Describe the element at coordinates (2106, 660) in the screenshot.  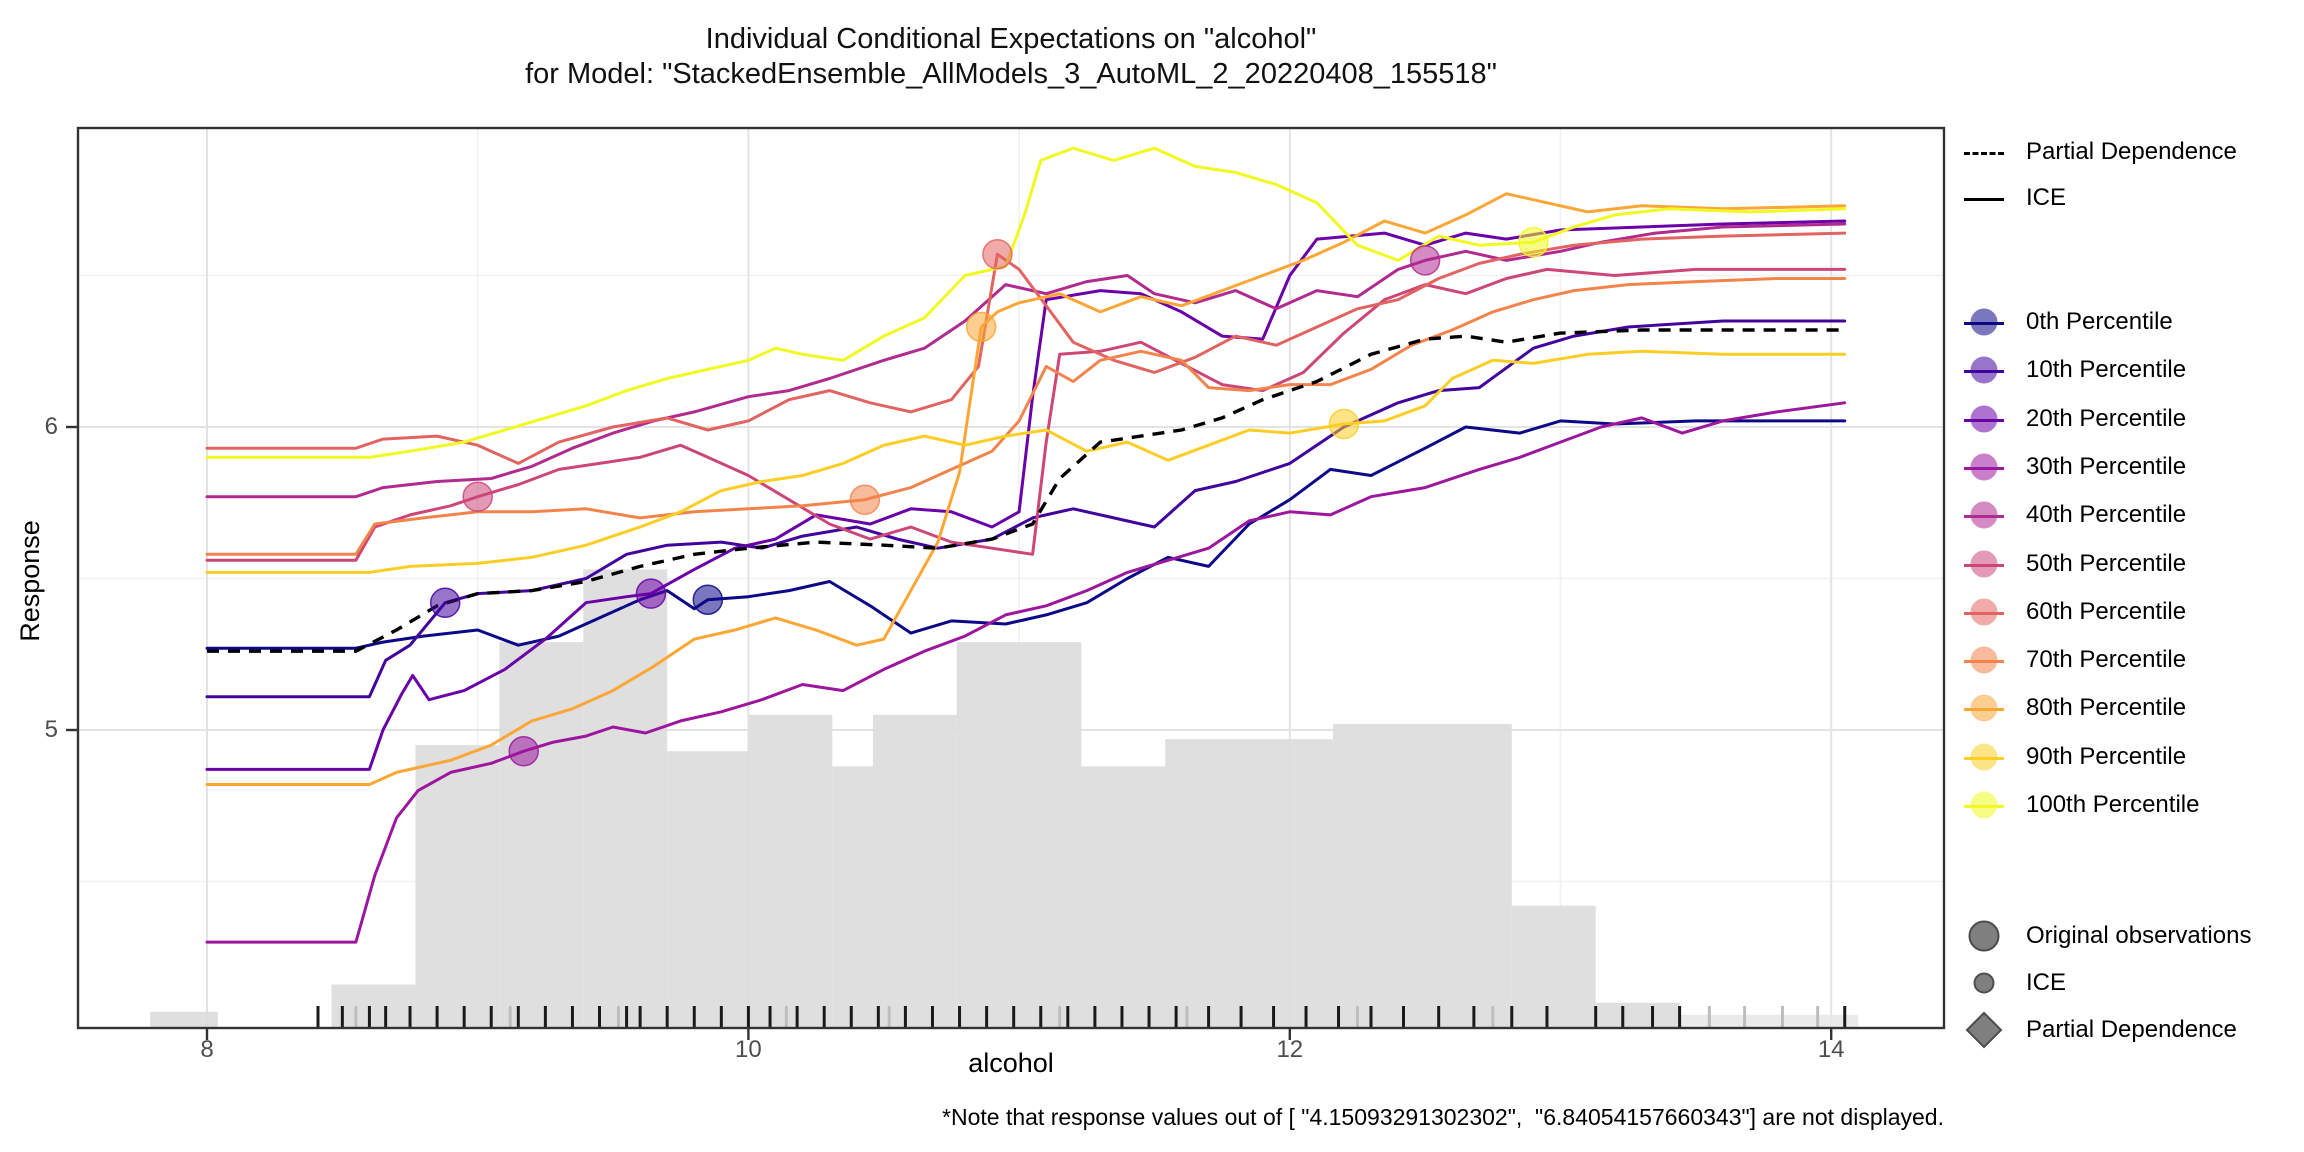
I see `legend-label: 70th Percentile` at that location.